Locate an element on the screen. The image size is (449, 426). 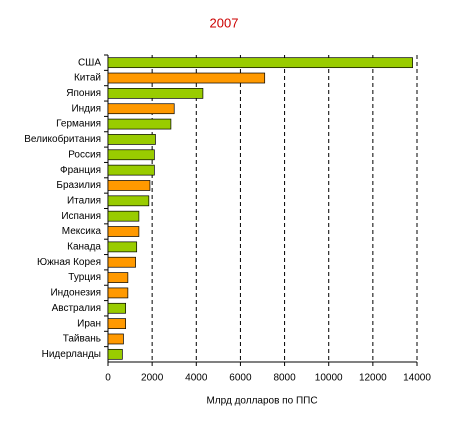
y-tick-label: Италия is located at coordinates (84, 200).